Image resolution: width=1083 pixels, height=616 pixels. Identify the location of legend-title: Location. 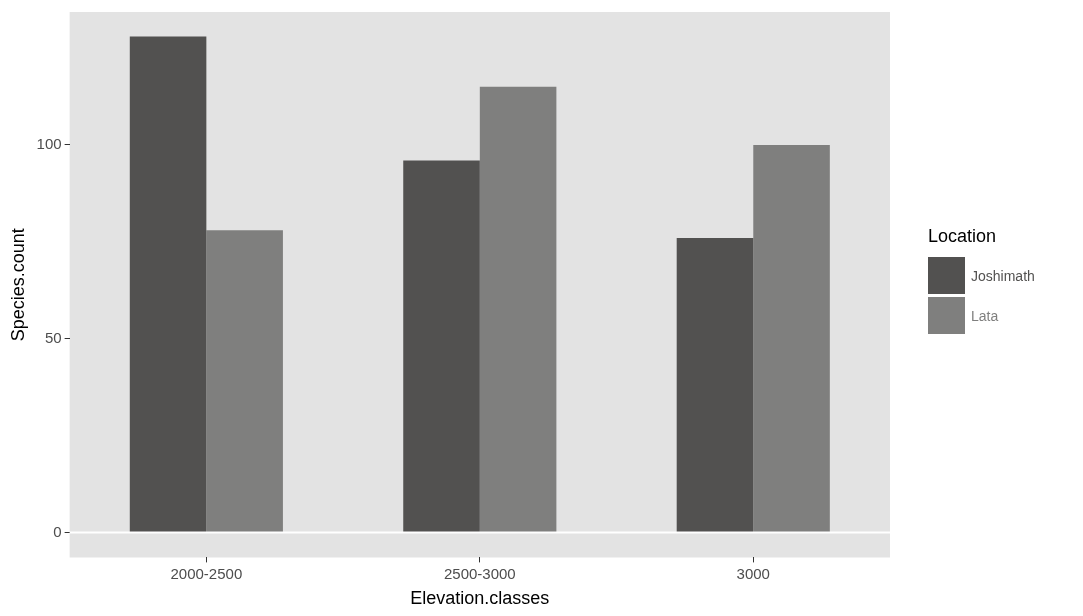
(963, 236).